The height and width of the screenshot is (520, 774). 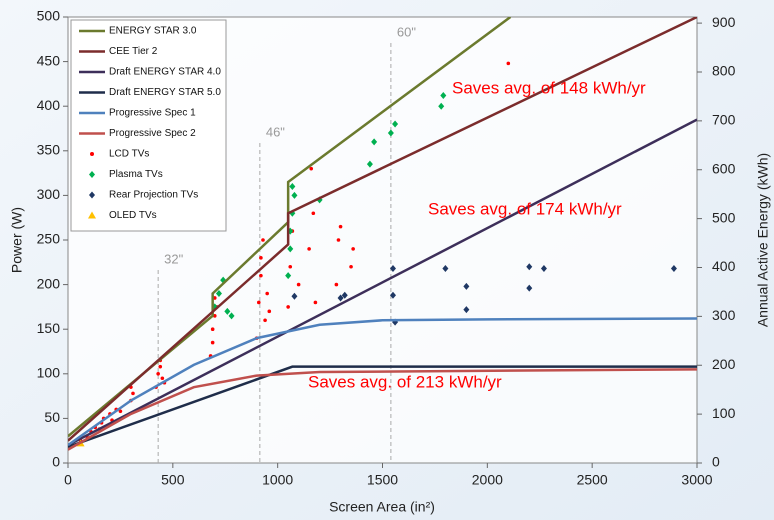 I want to click on y-axis-title: Power (W), so click(x=17, y=240).